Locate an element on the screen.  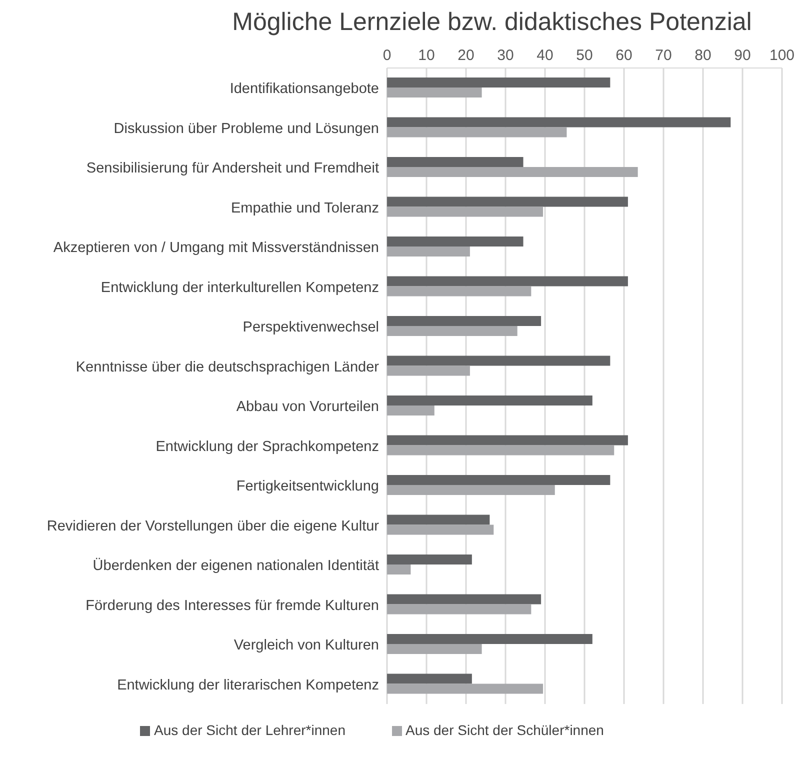
x-tick-label: 100 is located at coordinates (782, 55).